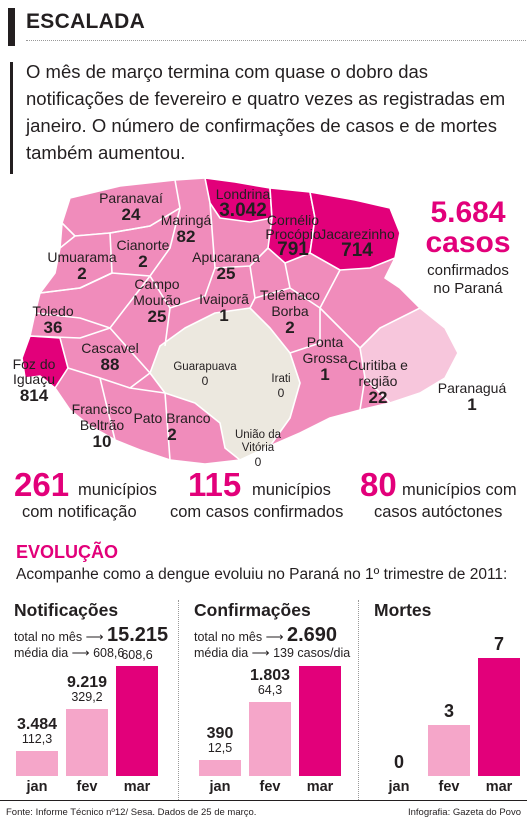  Describe the element at coordinates (91, 635) in the screenshot. I see `chart-notificacoes-total: total no mês ⟶ 15.215` at that location.